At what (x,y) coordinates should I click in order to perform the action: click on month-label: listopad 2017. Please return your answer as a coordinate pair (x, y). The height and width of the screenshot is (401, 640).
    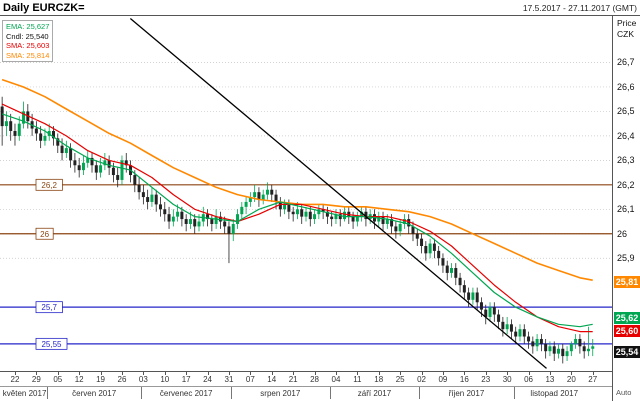
    Looking at the image, I should click on (554, 393).